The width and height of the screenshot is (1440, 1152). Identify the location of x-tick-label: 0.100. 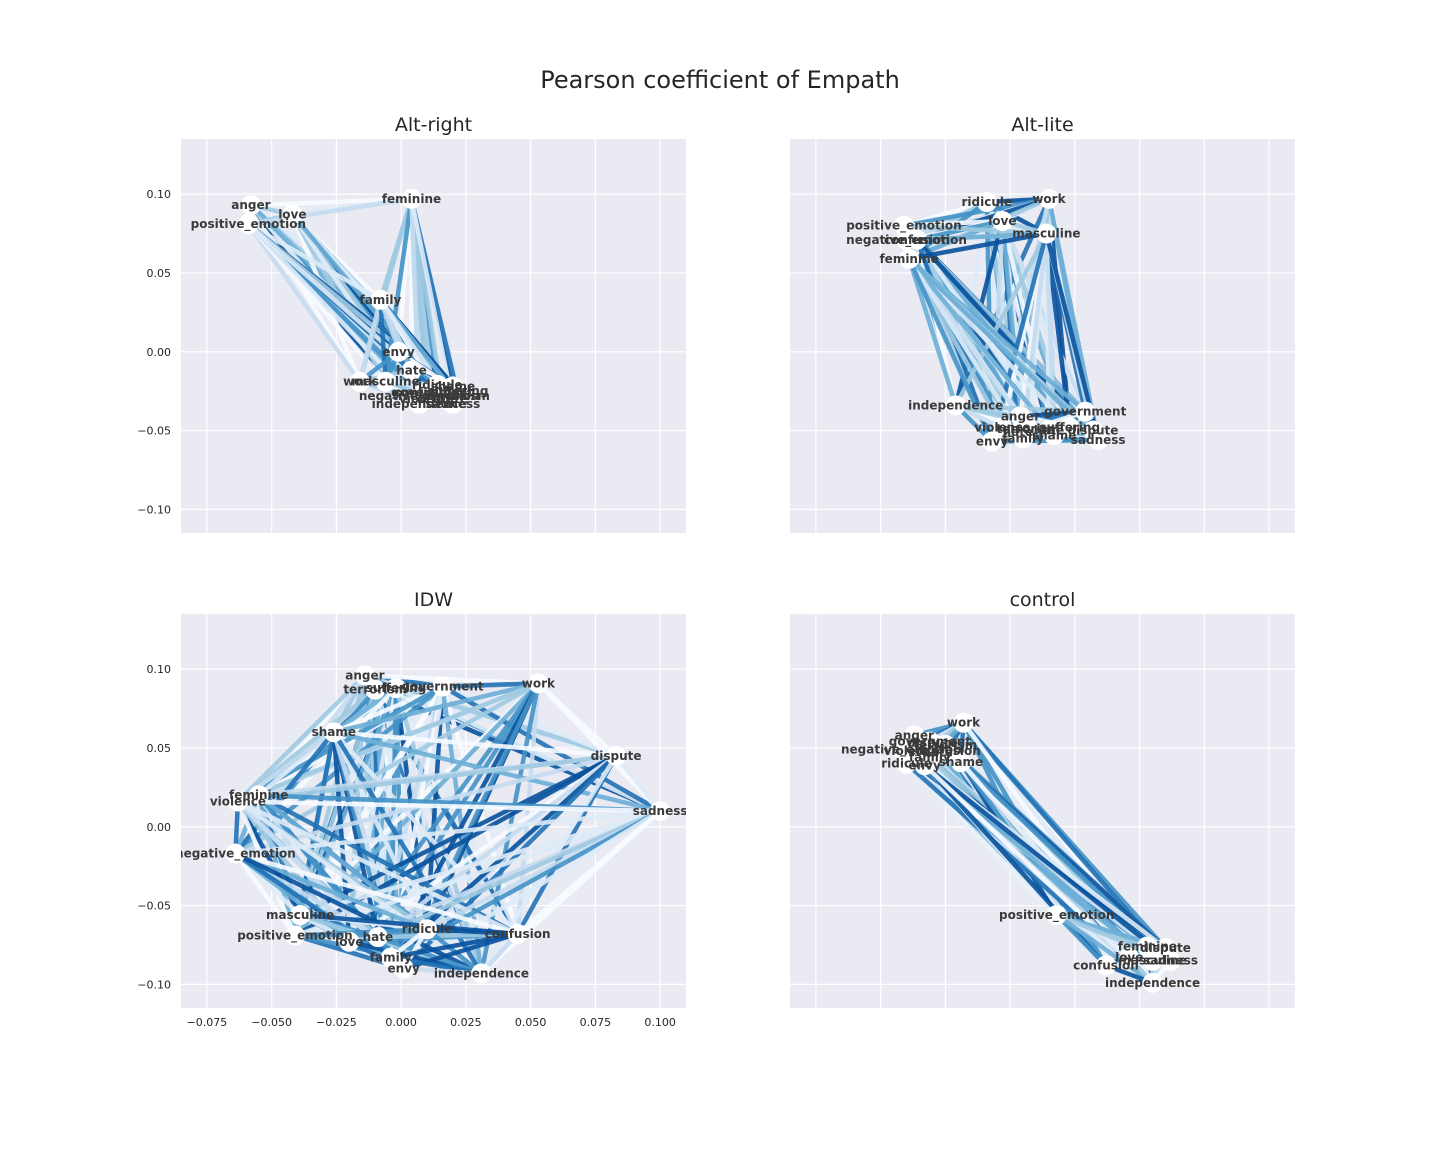
(660, 1022).